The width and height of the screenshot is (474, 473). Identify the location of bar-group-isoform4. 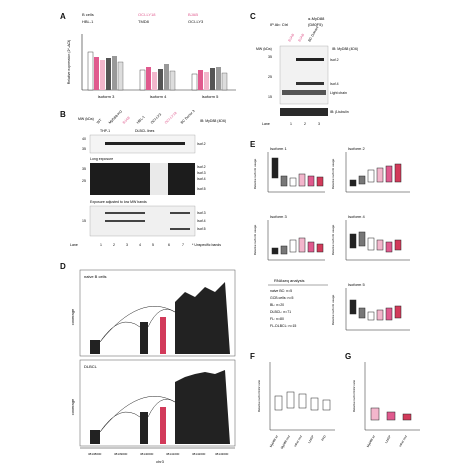
(157, 77).